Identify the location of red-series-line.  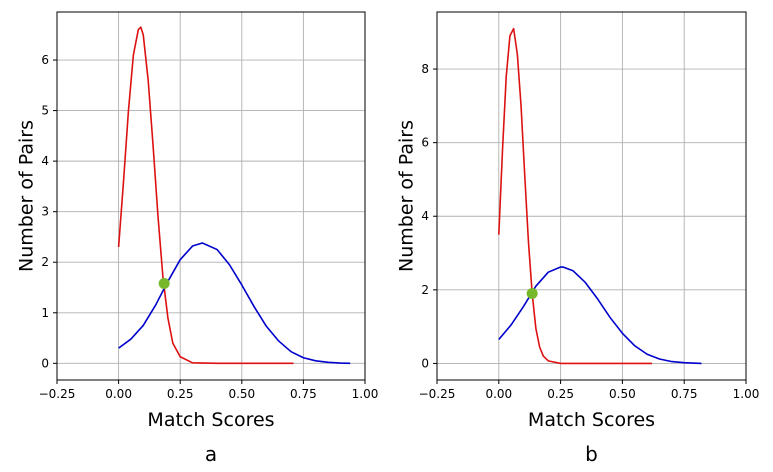
(575, 196).